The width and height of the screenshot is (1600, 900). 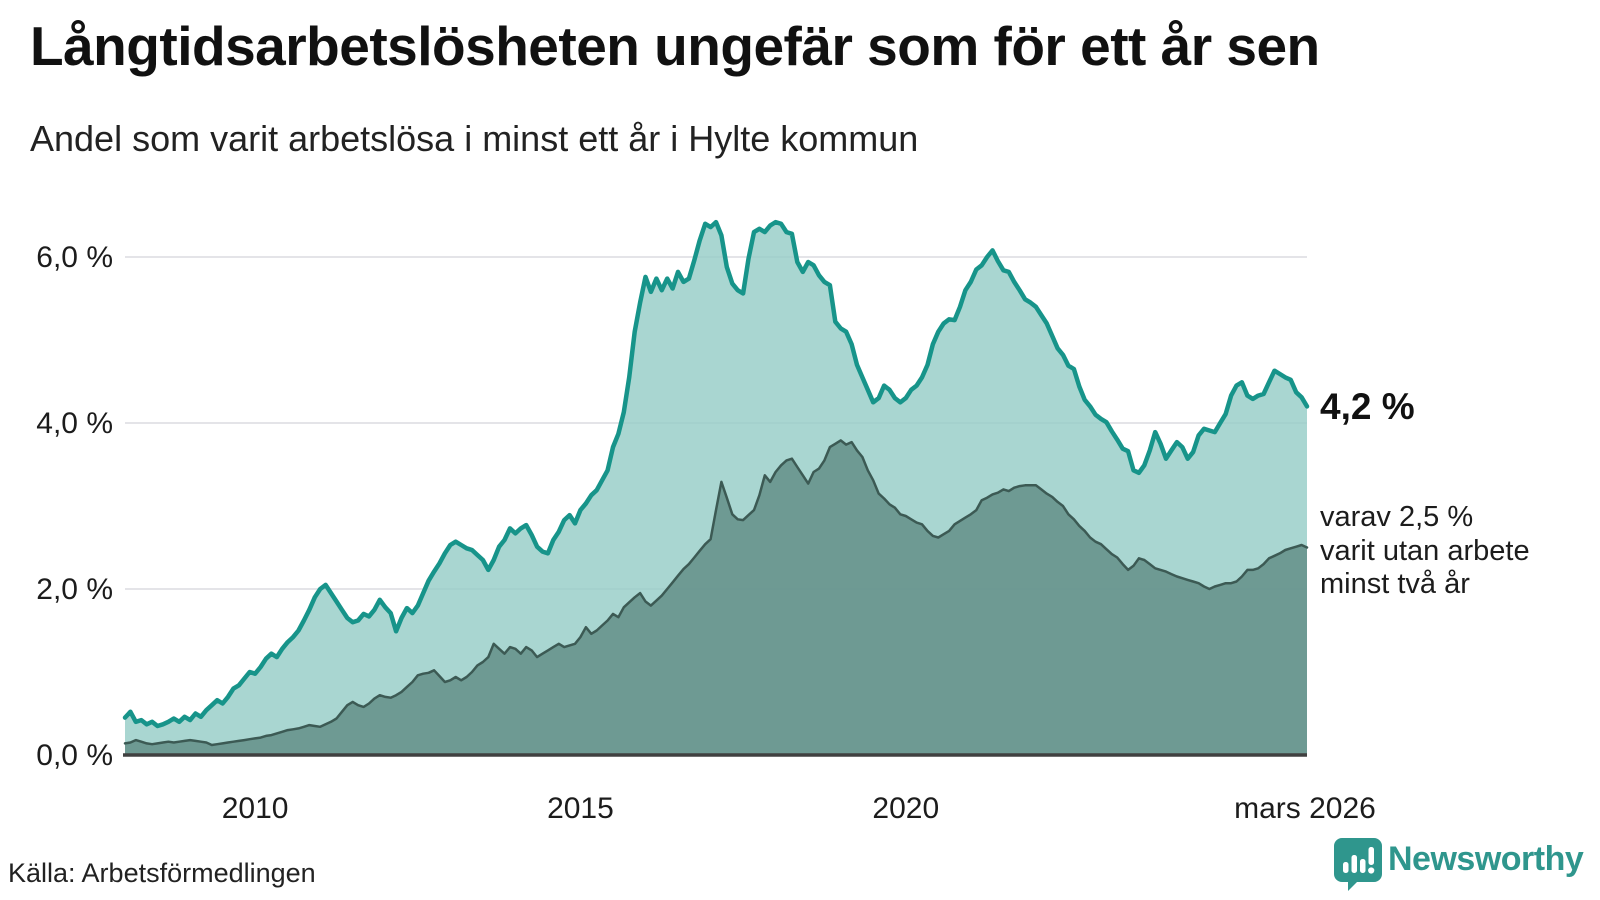 What do you see at coordinates (1371, 870) in the screenshot?
I see `exclamation-dot-icon` at bounding box center [1371, 870].